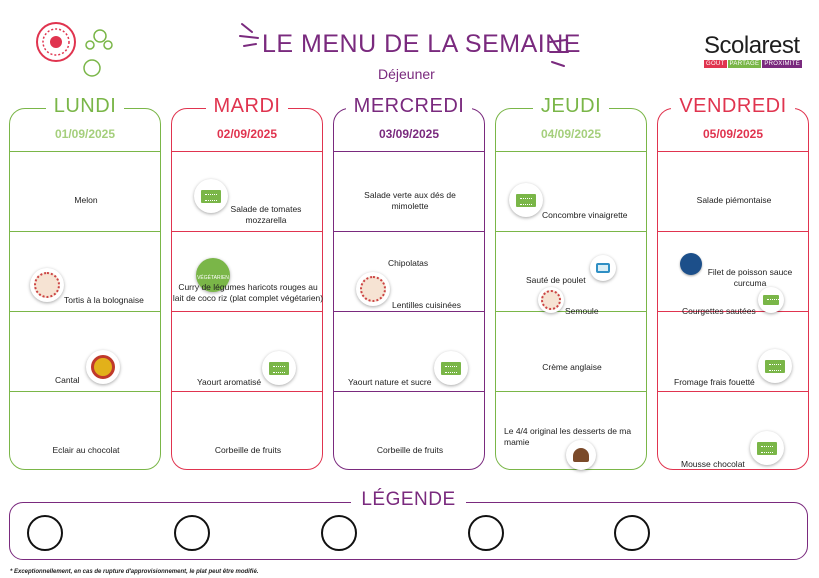 This screenshot has width=819, height=578. Describe the element at coordinates (229, 382) in the screenshot. I see `dish-dairy: Yaourt aromatisé` at that location.